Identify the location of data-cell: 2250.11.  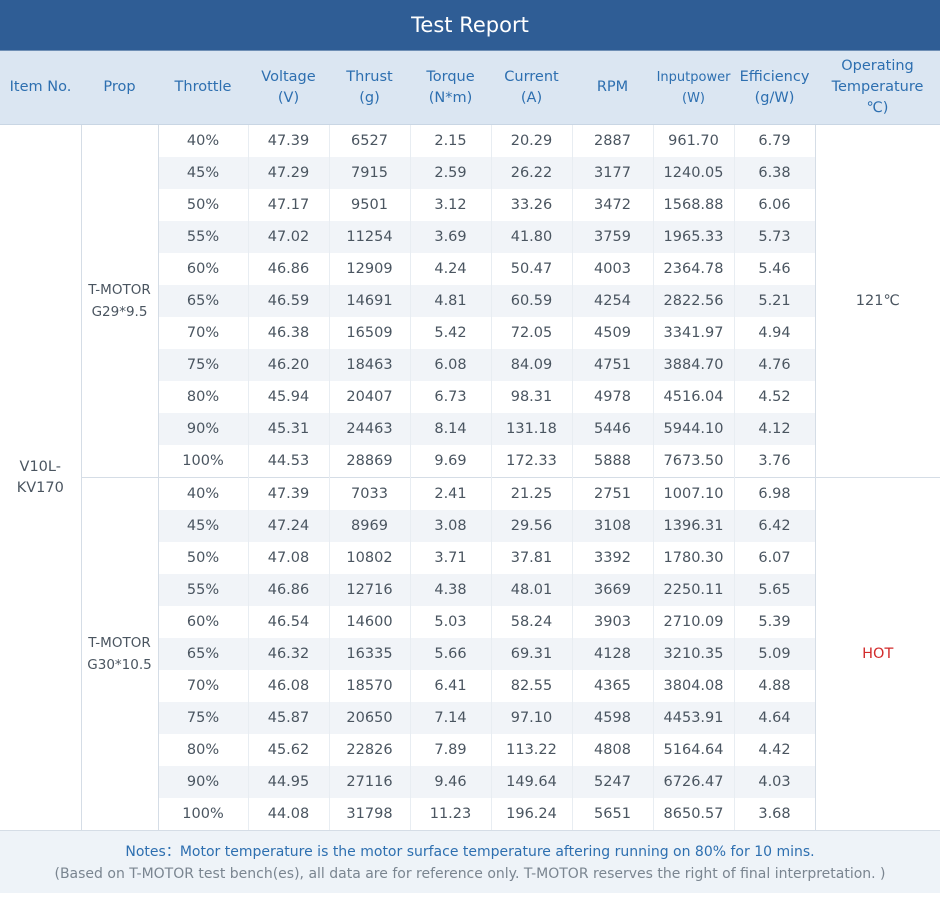
(693, 590).